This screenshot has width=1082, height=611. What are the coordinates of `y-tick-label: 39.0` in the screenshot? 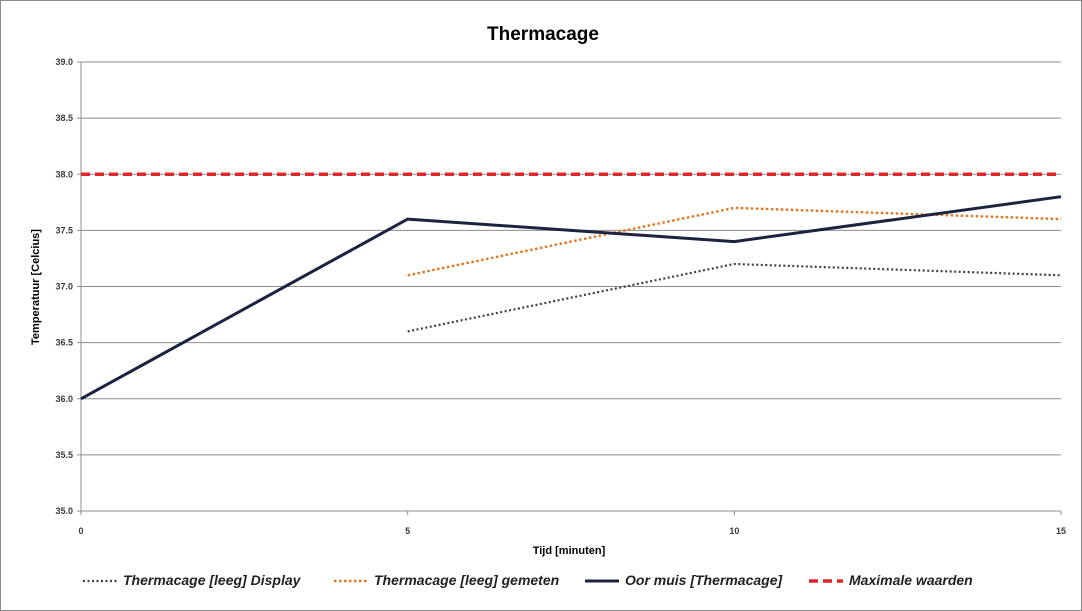 It's located at (64, 62).